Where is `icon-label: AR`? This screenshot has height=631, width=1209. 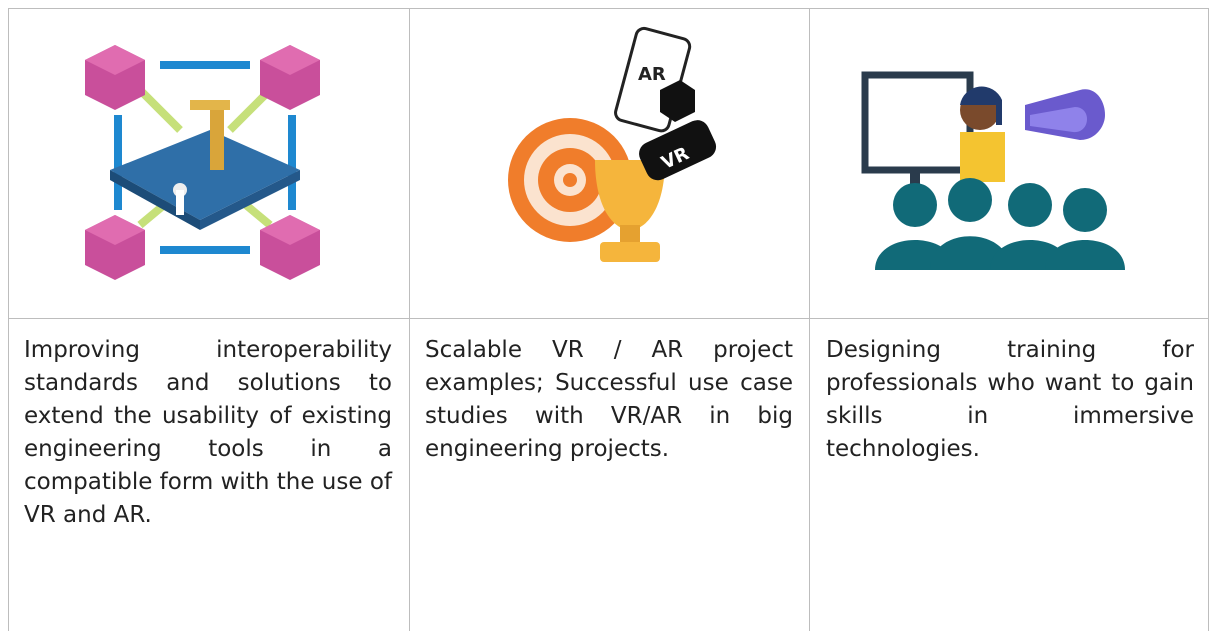
icon-label: AR is located at coordinates (652, 74).